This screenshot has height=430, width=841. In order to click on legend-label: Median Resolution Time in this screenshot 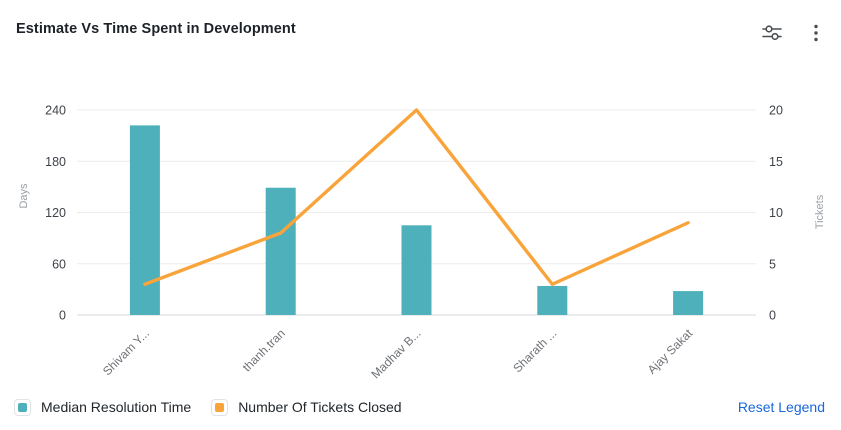, I will do `click(116, 407)`.